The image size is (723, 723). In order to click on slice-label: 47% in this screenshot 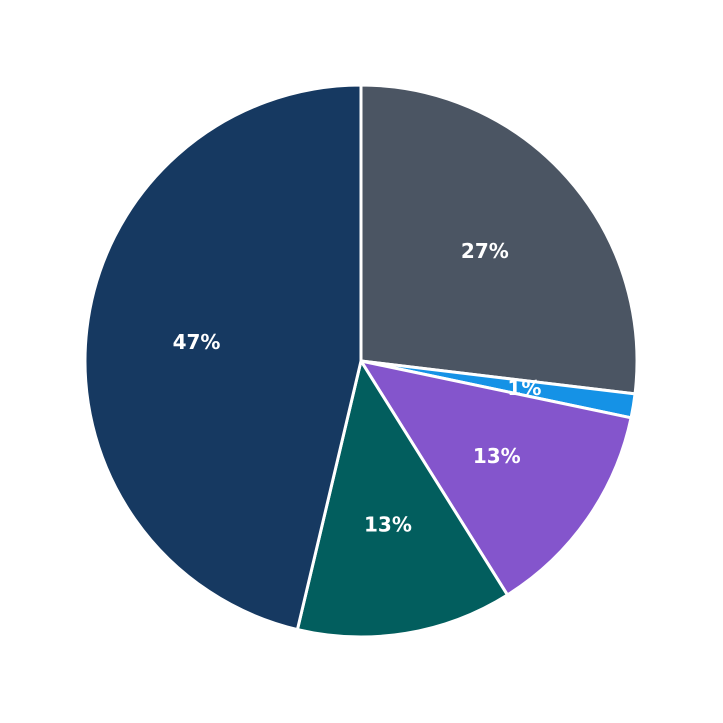, I will do `click(197, 342)`.